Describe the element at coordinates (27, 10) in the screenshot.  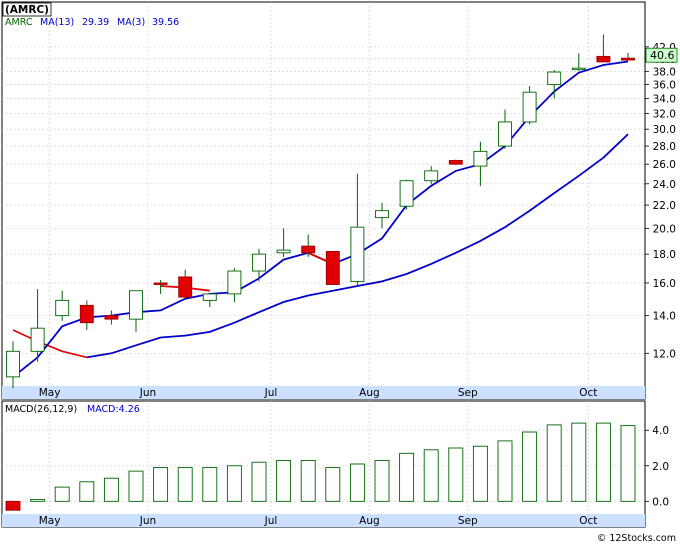
I see `ticker-label: (AMRC)` at that location.